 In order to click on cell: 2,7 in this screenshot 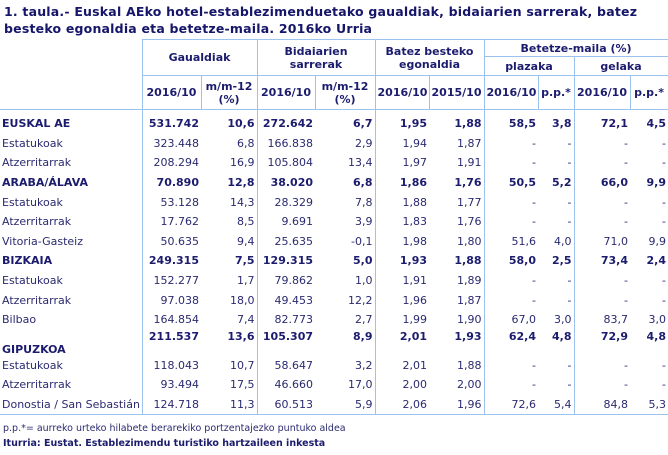, I will do `click(364, 320)`.